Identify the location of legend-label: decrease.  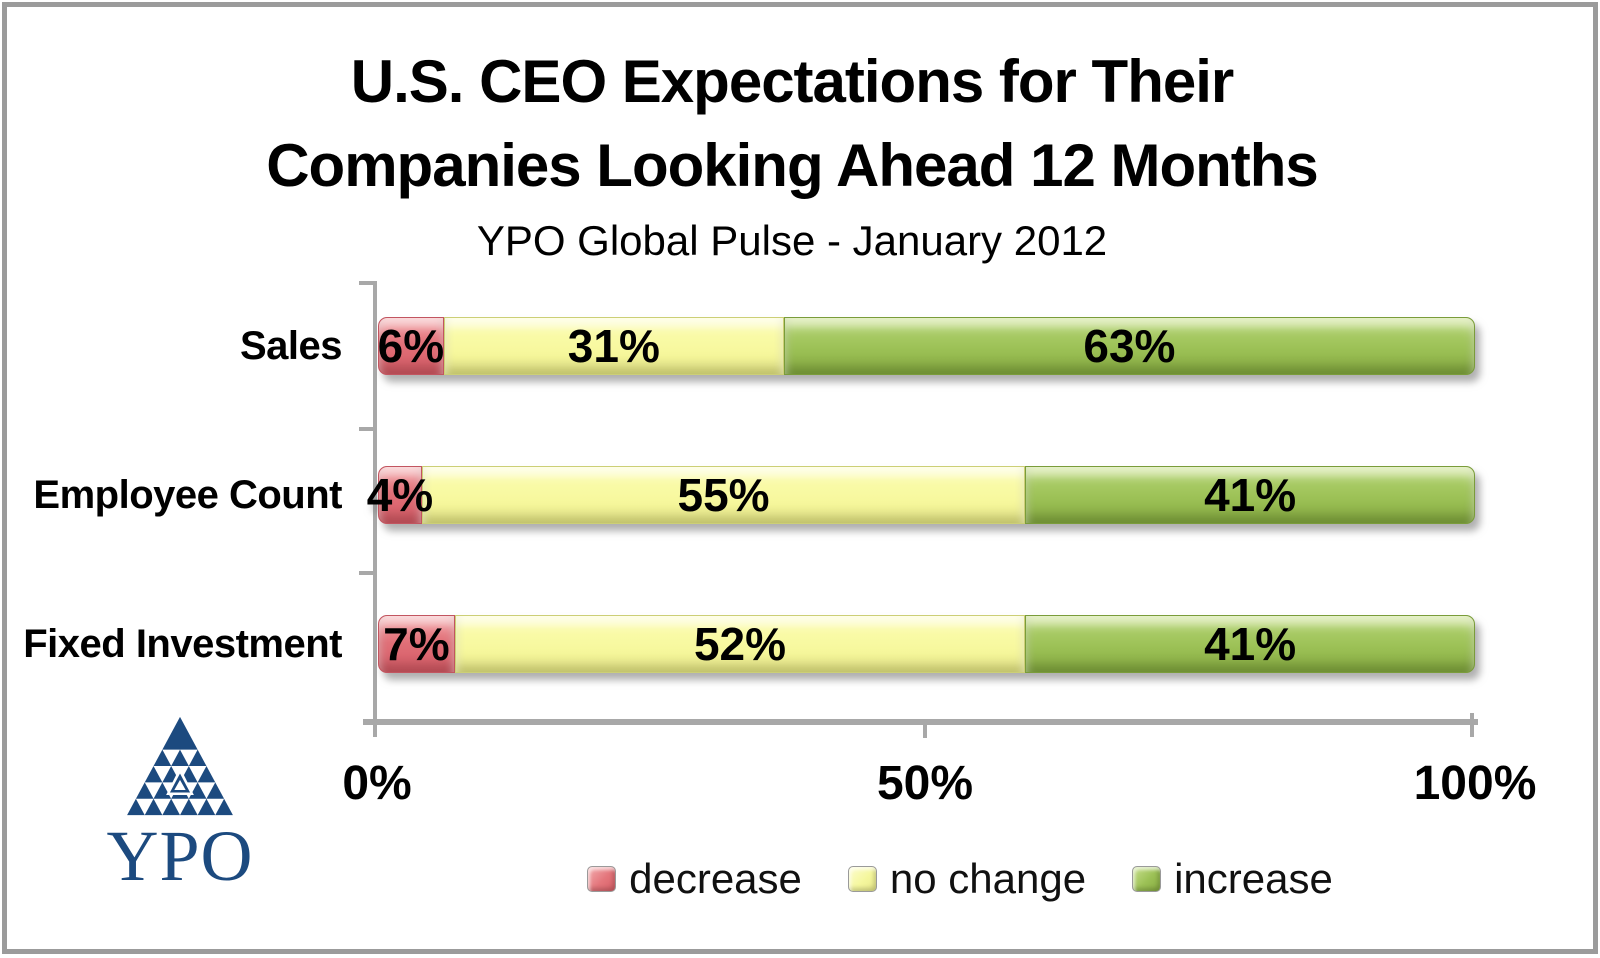
(715, 878).